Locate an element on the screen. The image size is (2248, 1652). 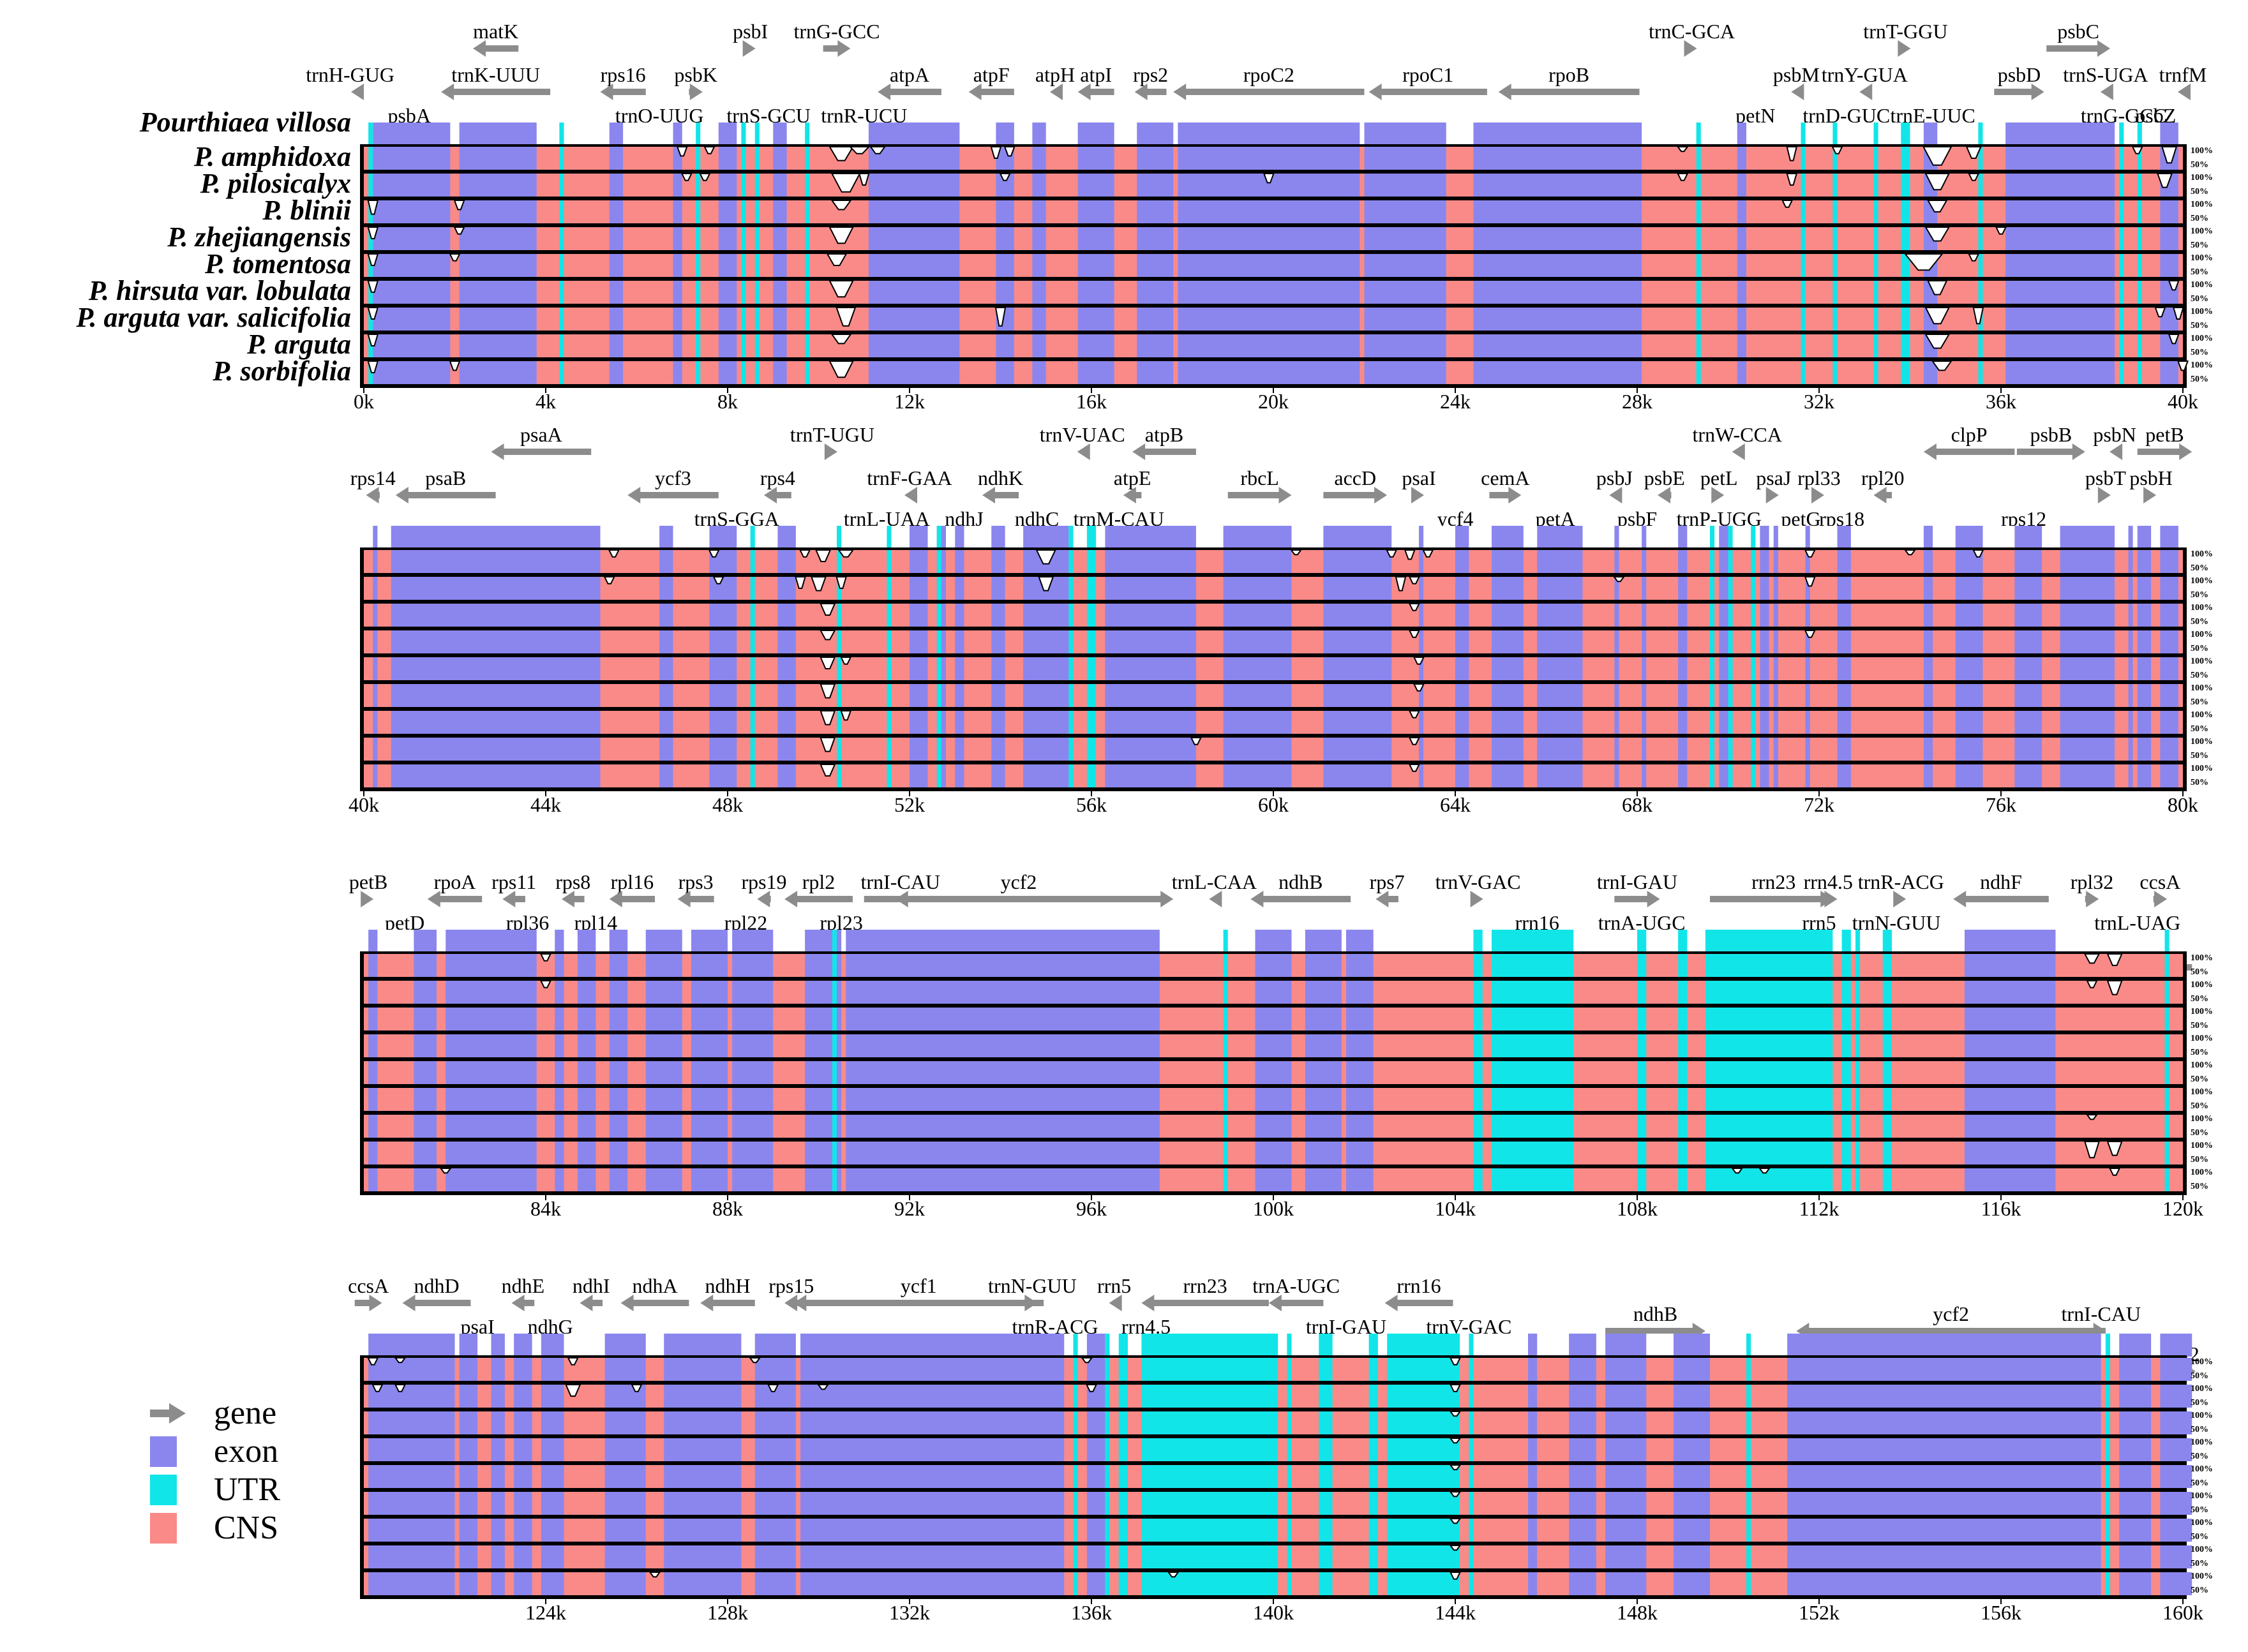
gene-label: rrn16 is located at coordinates (1419, 1286).